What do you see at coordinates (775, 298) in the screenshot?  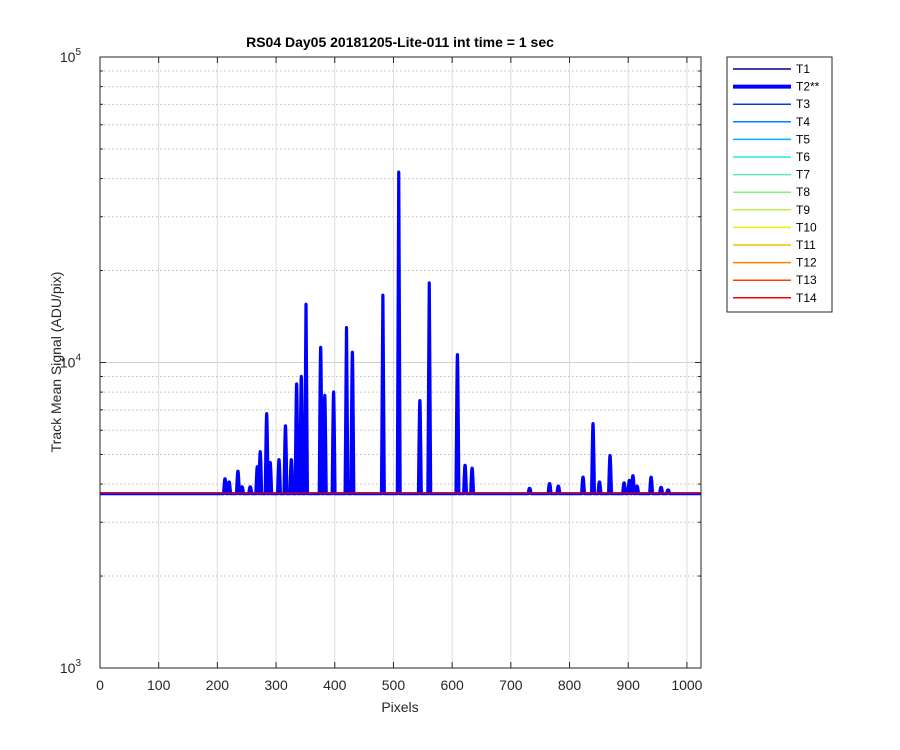 I see `legend-item-t14: T14` at bounding box center [775, 298].